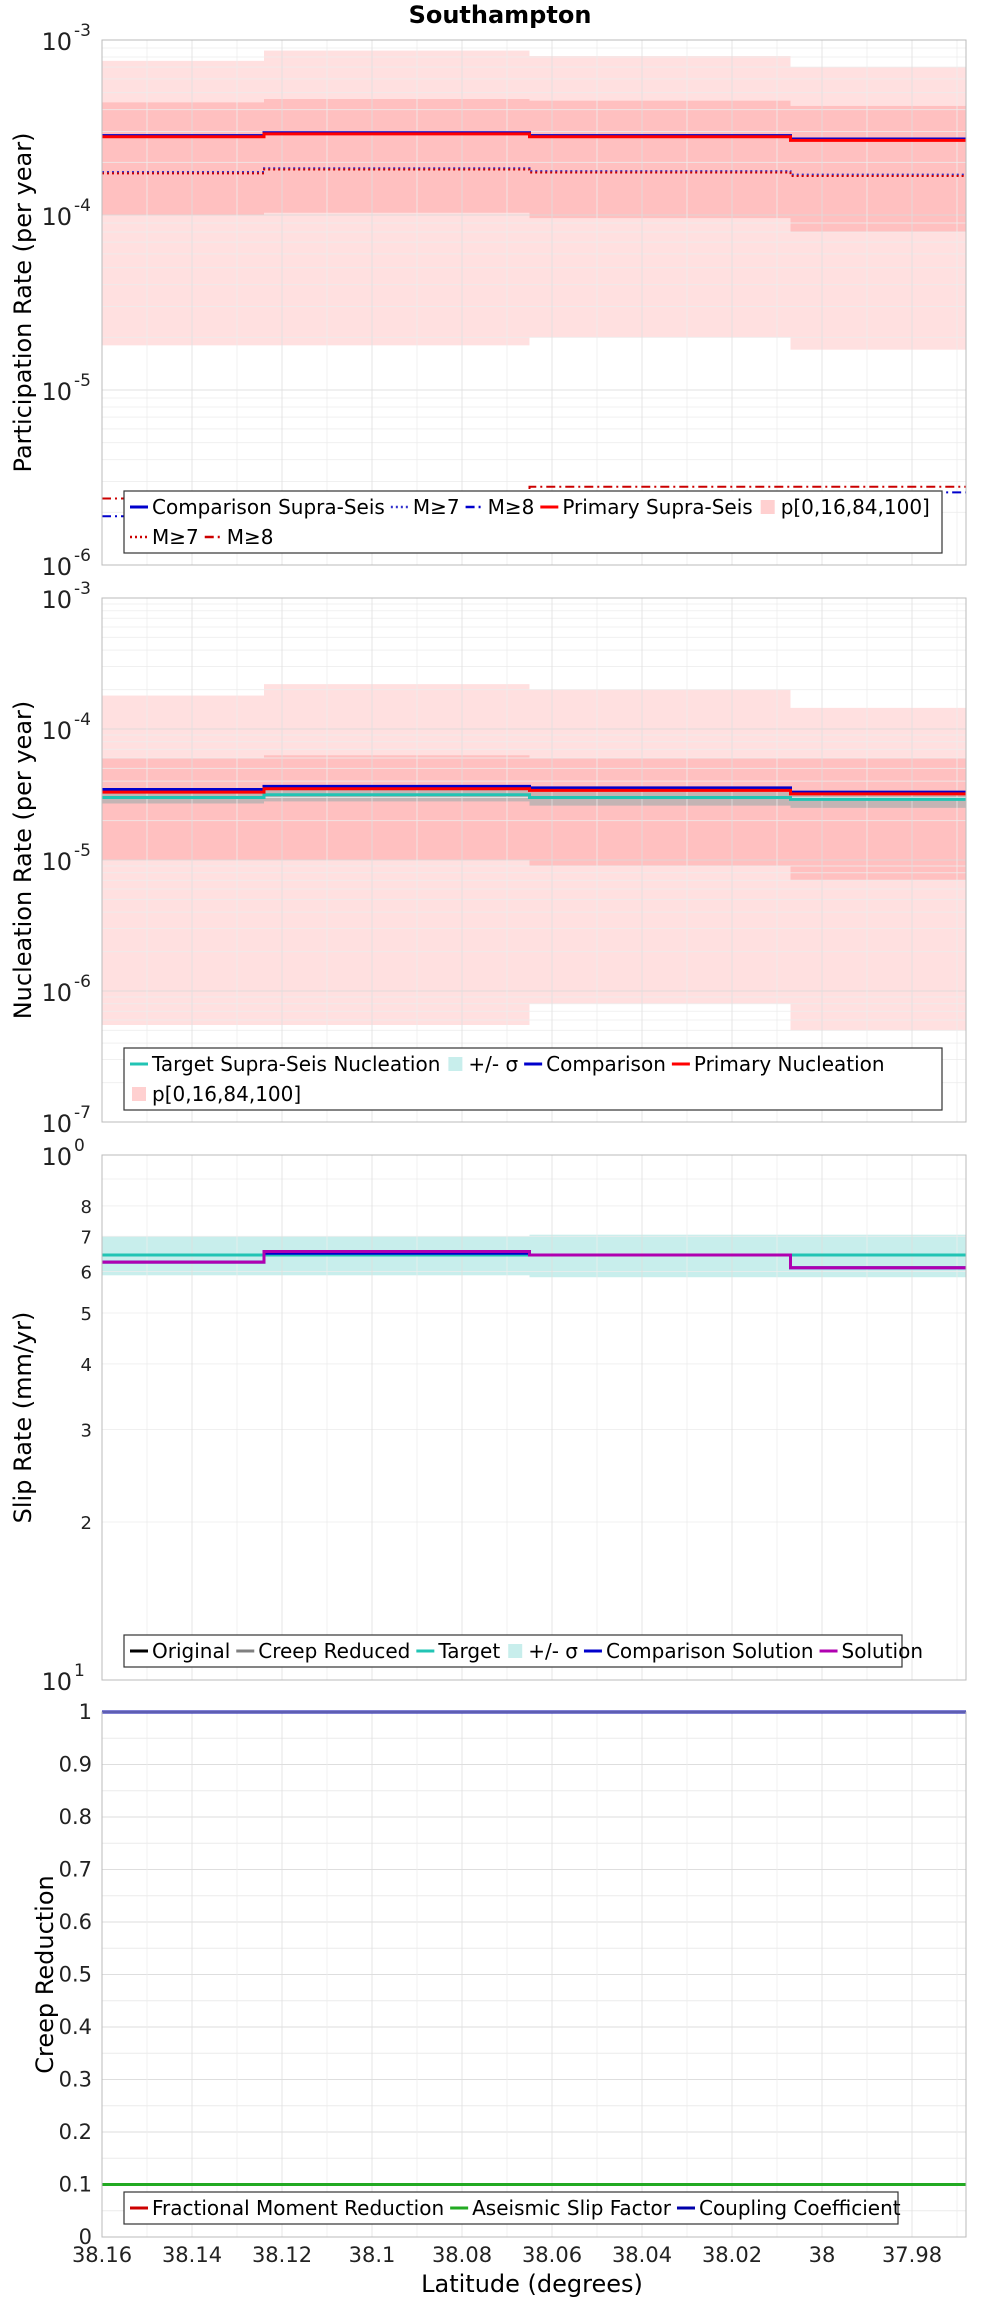  Describe the element at coordinates (82, 1113) in the screenshot. I see `y-tick-exponent: -7` at that location.